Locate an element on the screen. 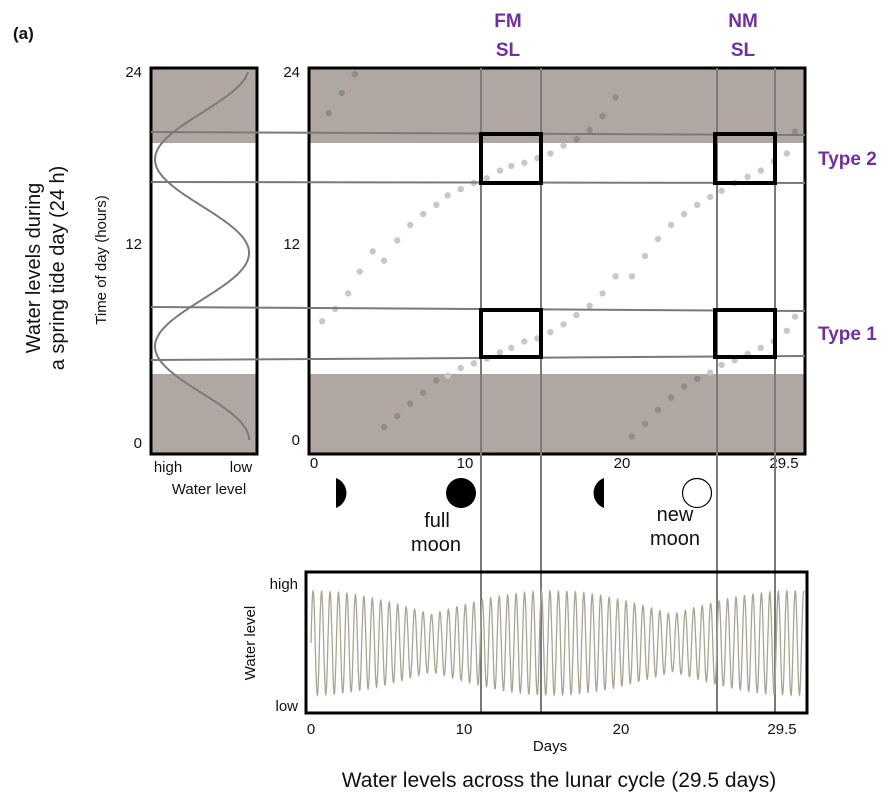 The image size is (891, 794). main-xtick-29-5: 29.5 is located at coordinates (783, 463).